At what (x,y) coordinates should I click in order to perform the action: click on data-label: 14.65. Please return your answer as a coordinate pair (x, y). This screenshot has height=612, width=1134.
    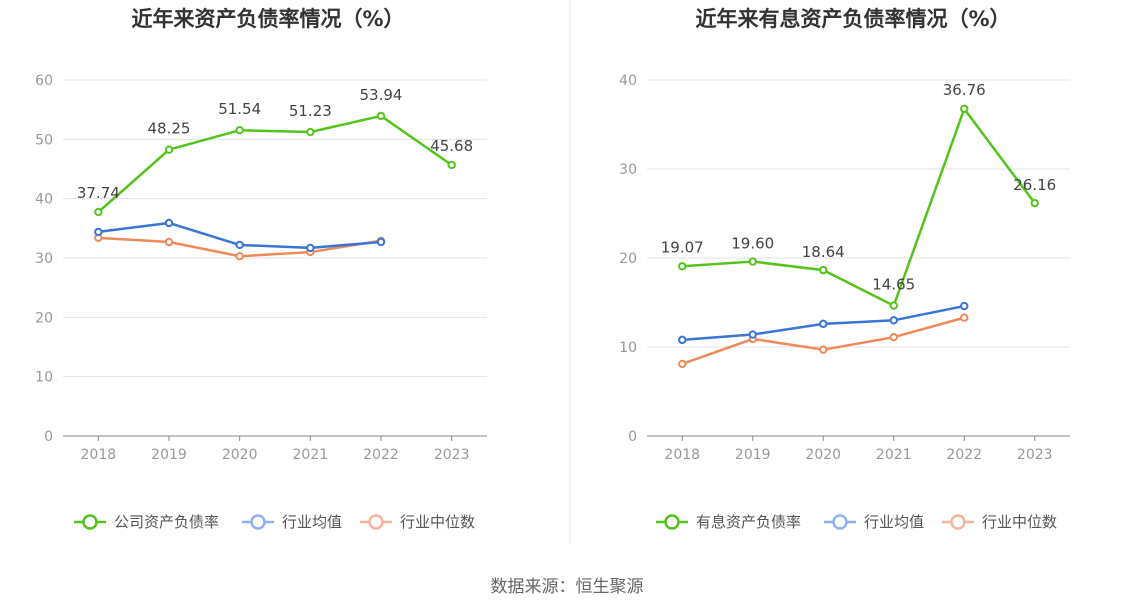
    Looking at the image, I should click on (893, 285).